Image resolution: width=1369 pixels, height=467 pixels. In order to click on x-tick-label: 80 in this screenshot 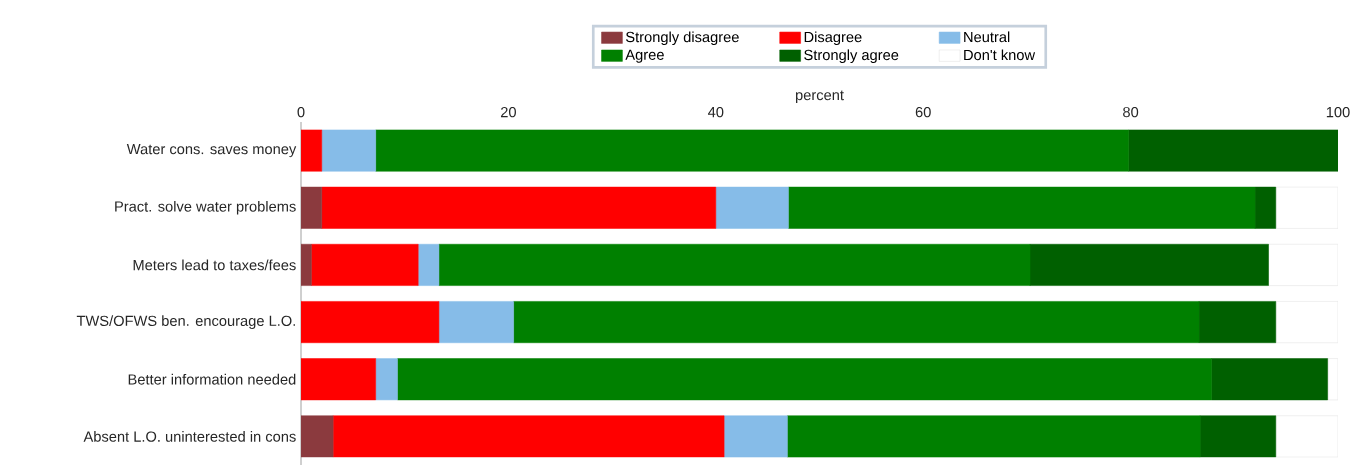, I will do `click(1131, 112)`.